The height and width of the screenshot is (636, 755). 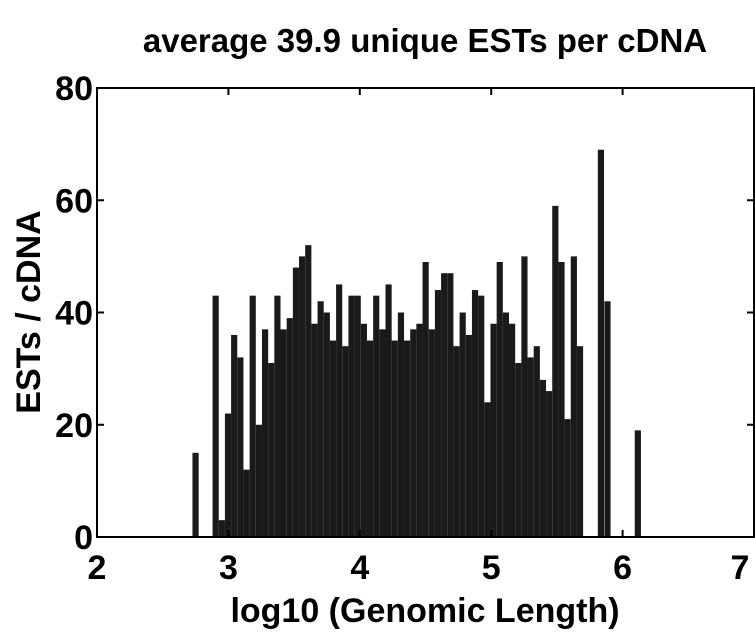 What do you see at coordinates (740, 568) in the screenshot?
I see `x-tick-label: 7` at bounding box center [740, 568].